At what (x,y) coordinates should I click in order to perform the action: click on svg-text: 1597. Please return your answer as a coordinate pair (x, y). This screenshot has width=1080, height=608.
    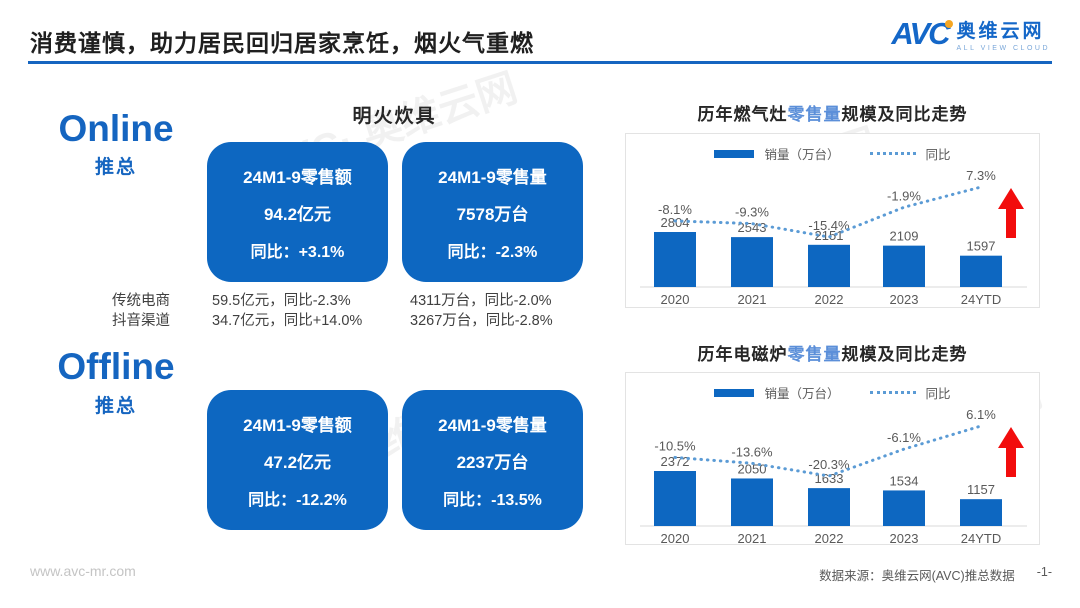
    Looking at the image, I should click on (981, 246).